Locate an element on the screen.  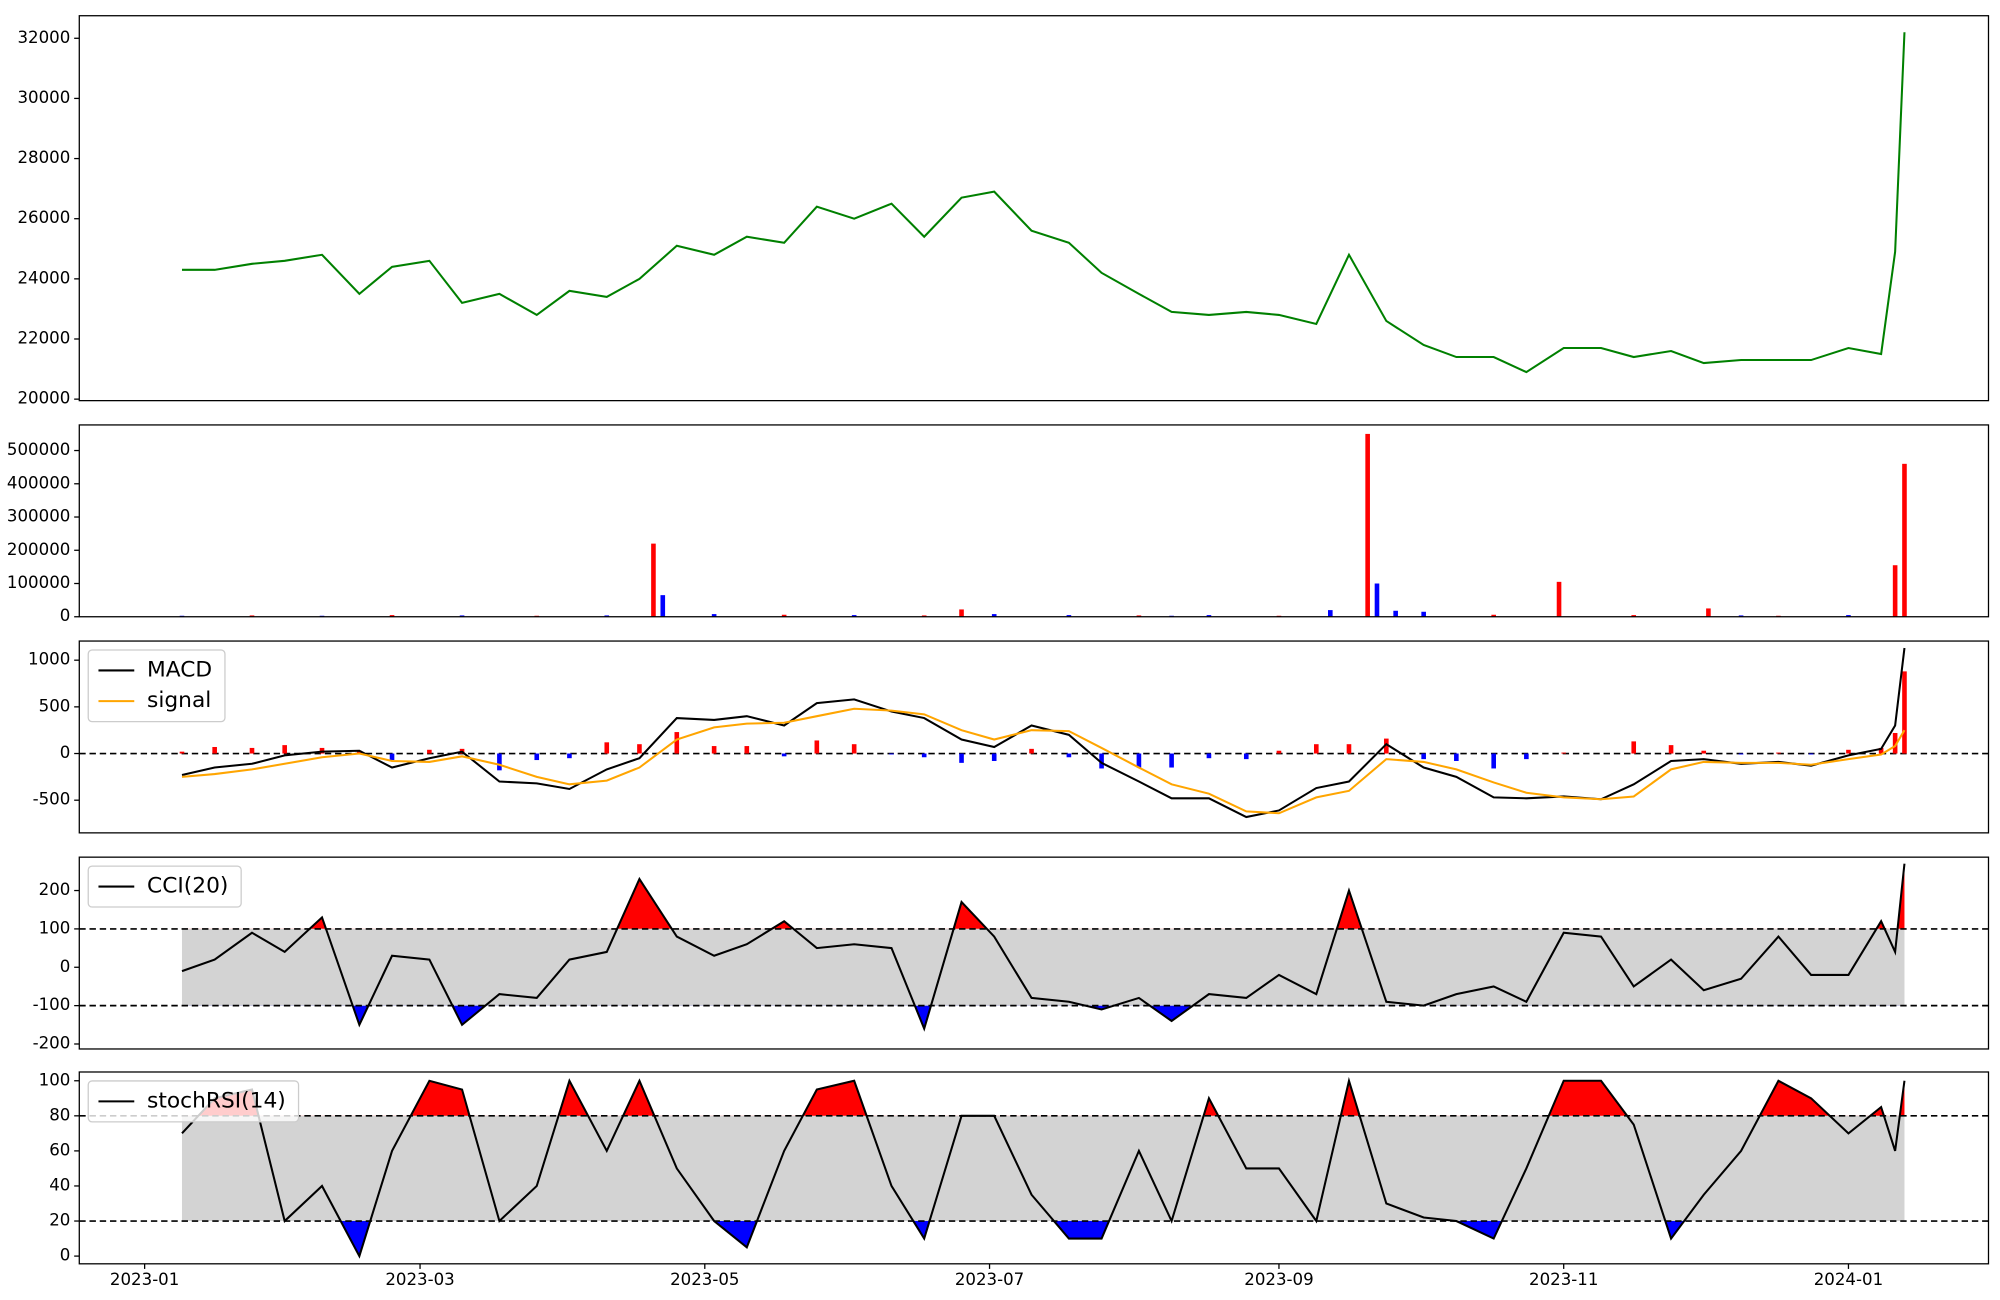
legend-label: signal is located at coordinates (179, 700).